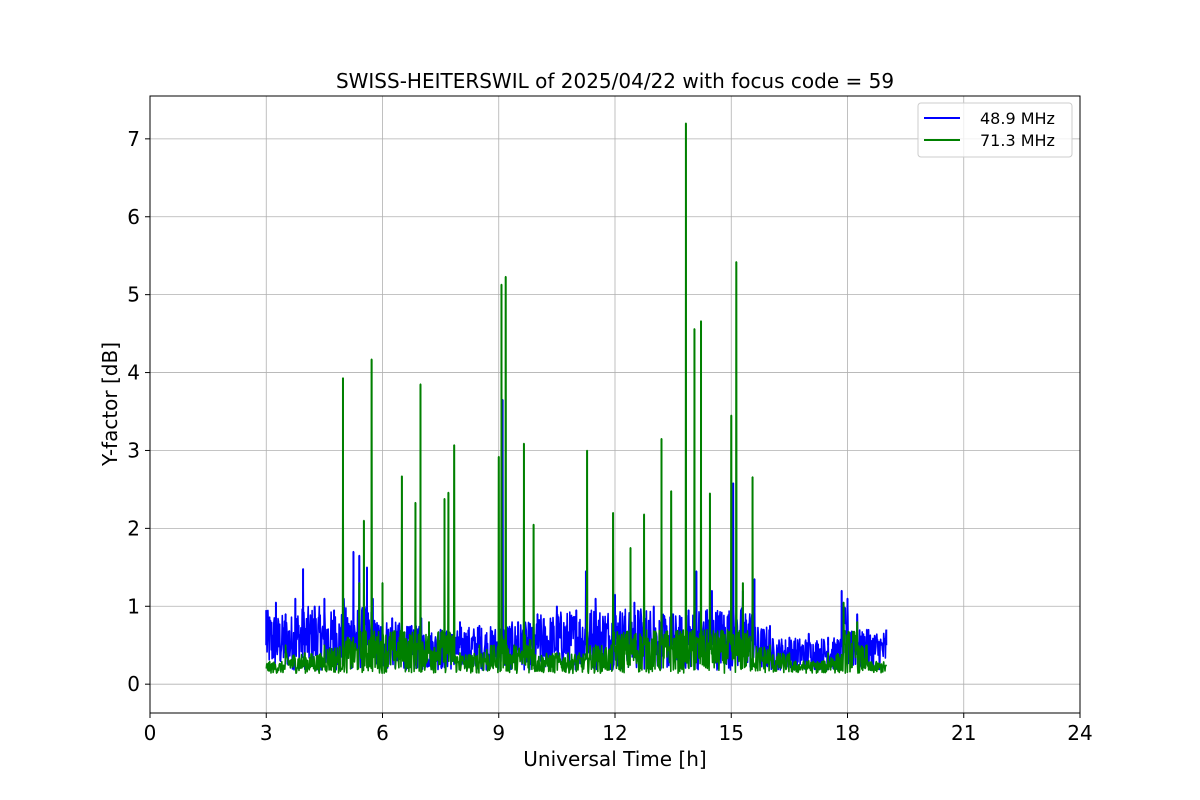  I want to click on legend-box, so click(995, 130).